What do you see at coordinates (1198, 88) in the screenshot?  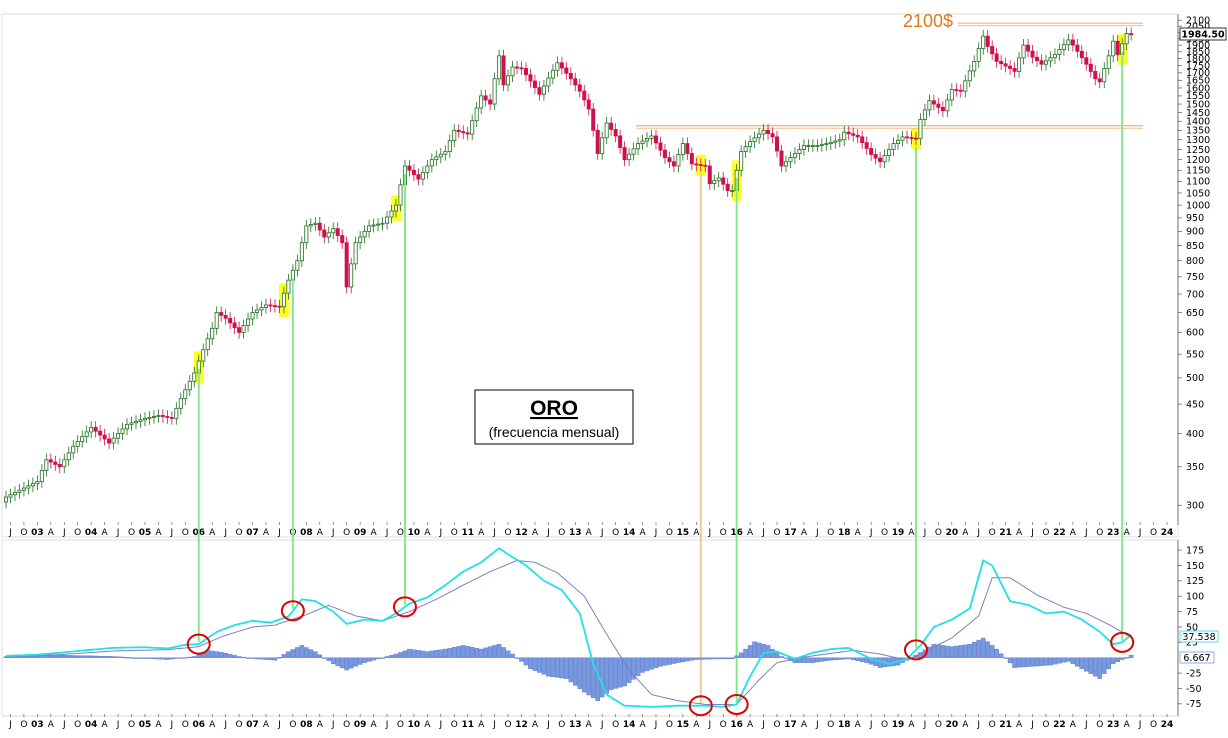 I see `price-y-tick-label: 1600` at bounding box center [1198, 88].